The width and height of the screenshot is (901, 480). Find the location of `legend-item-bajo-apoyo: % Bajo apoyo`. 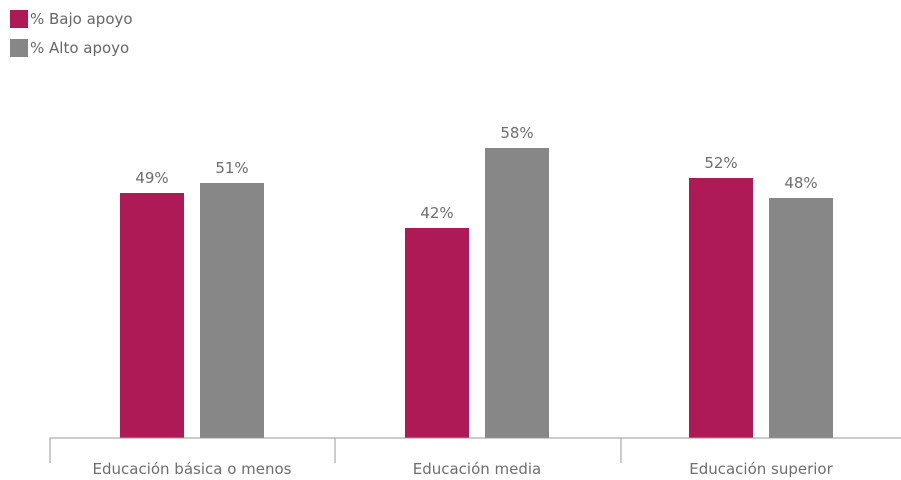

legend-item-bajo-apoyo: % Bajo apoyo is located at coordinates (71, 19).